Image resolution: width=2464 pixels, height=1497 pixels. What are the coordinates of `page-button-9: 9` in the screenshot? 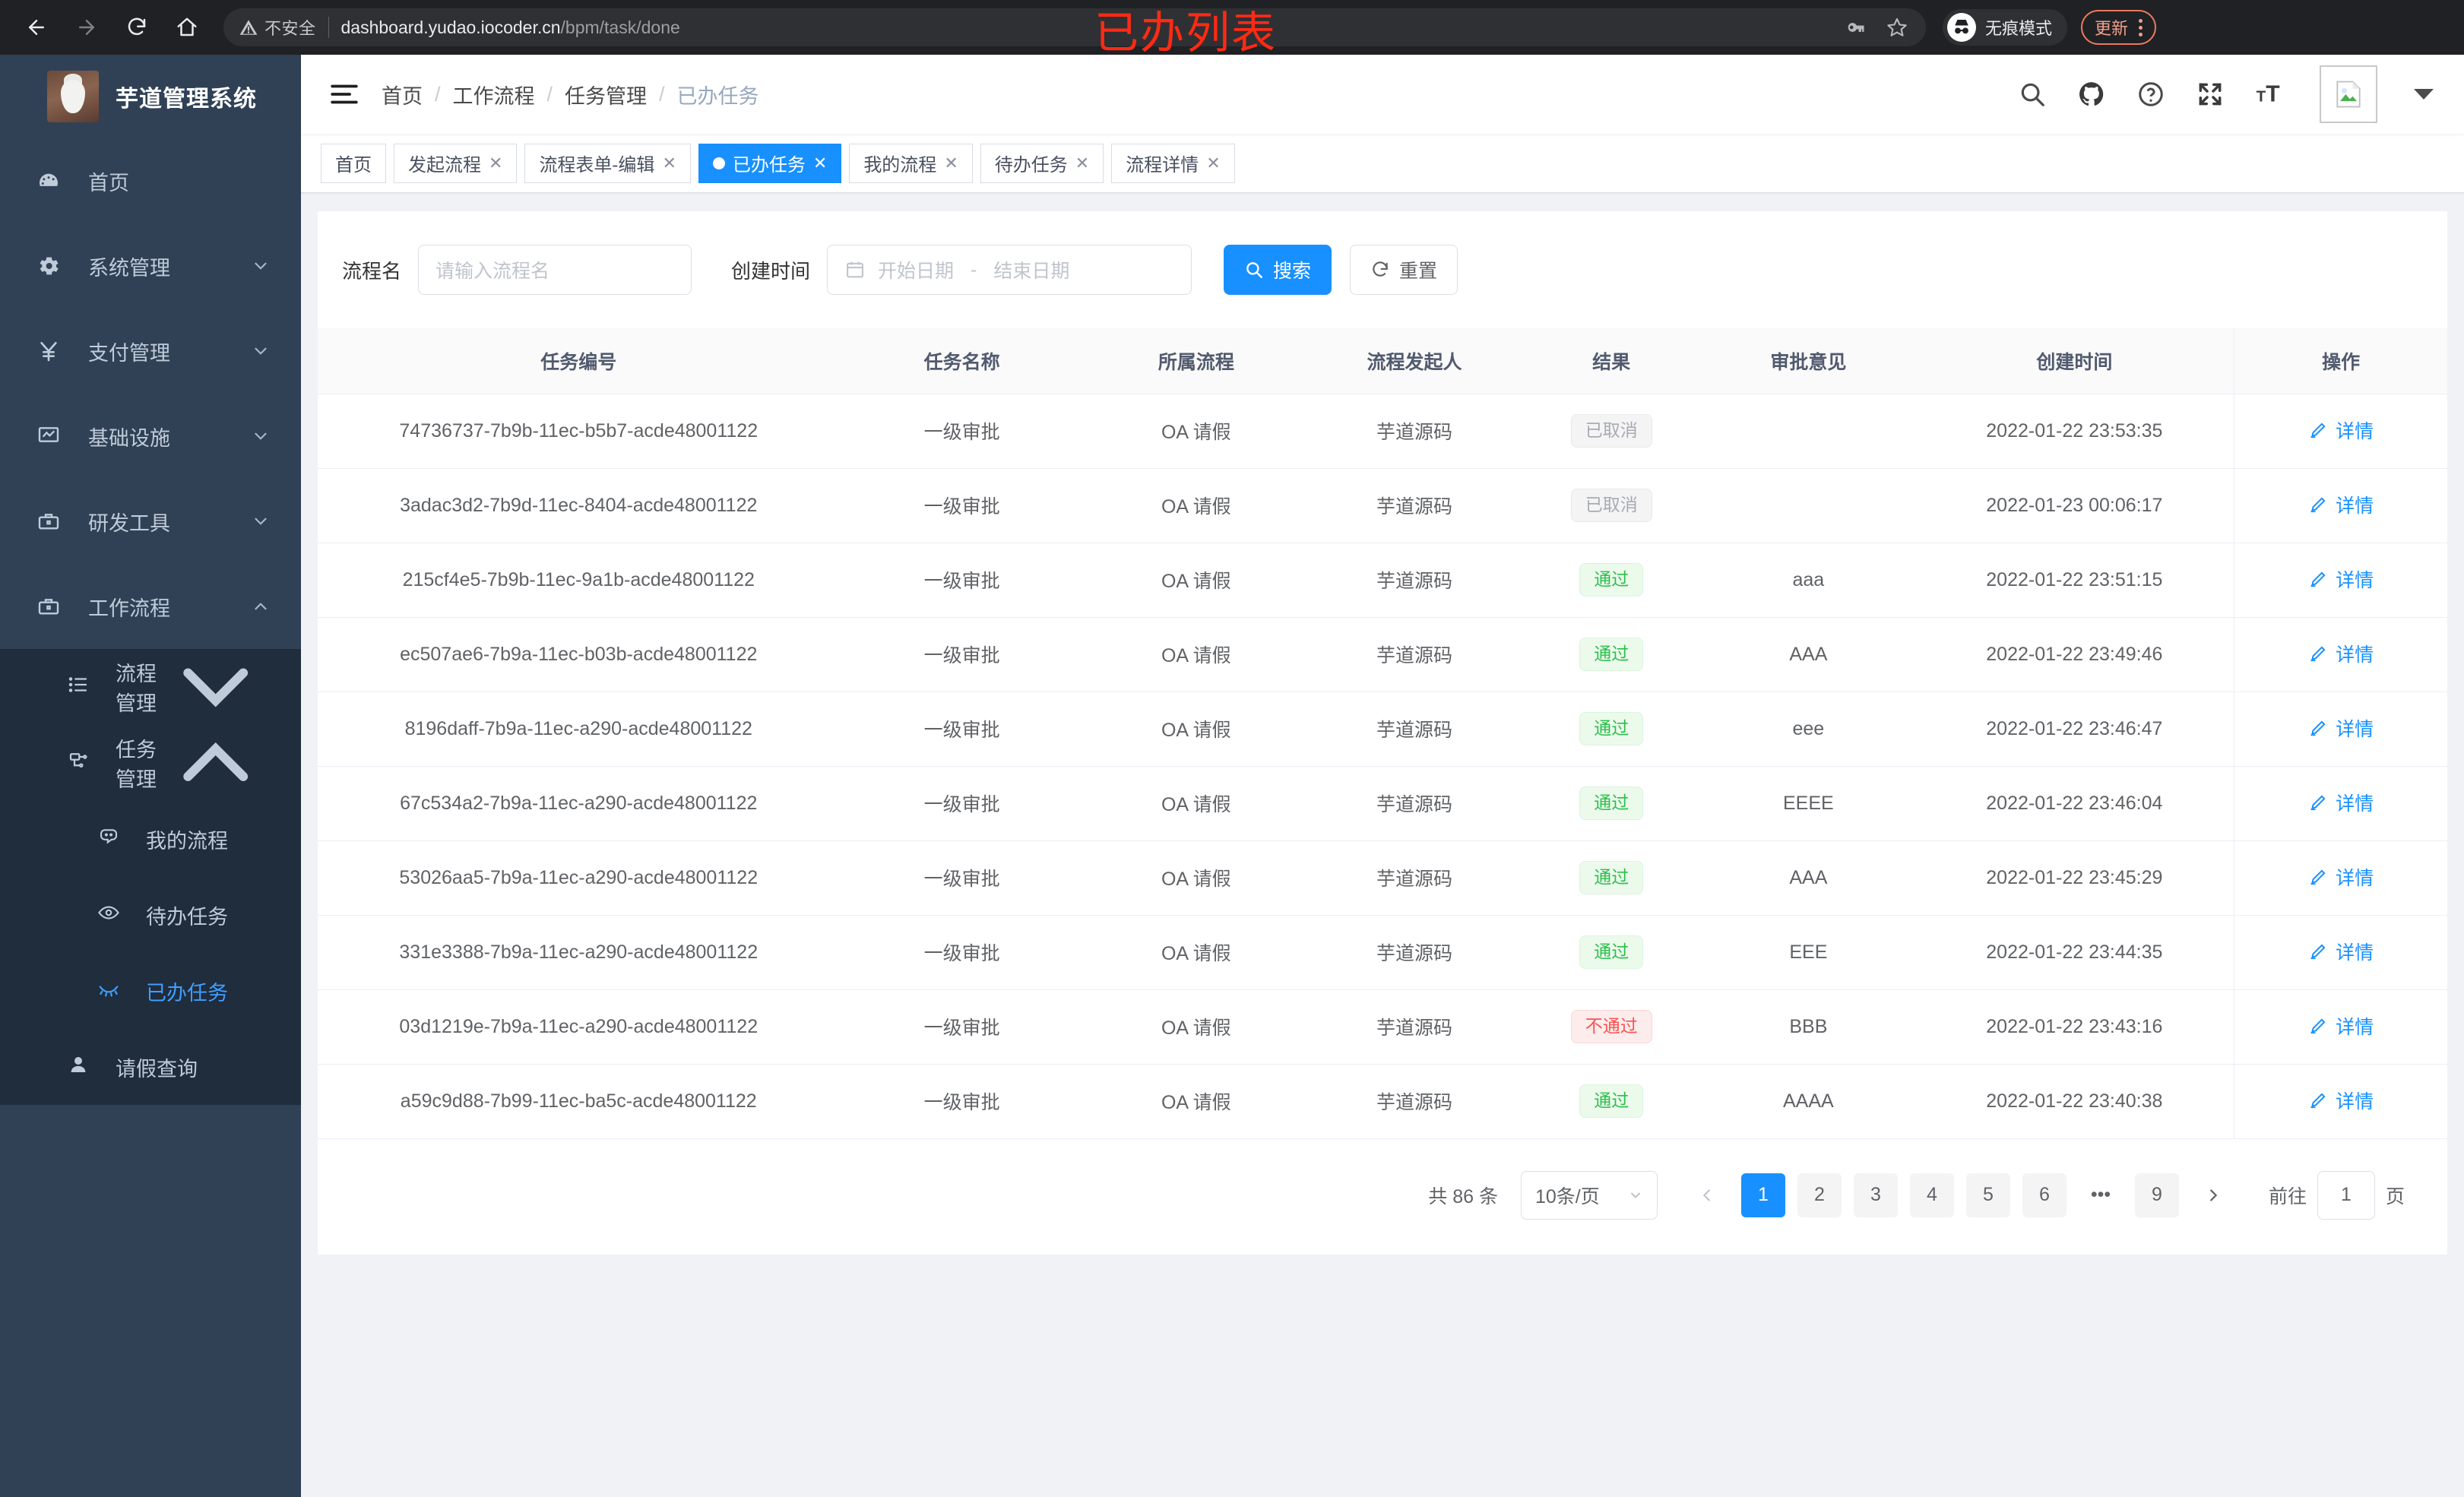 It's located at (2156, 1195).